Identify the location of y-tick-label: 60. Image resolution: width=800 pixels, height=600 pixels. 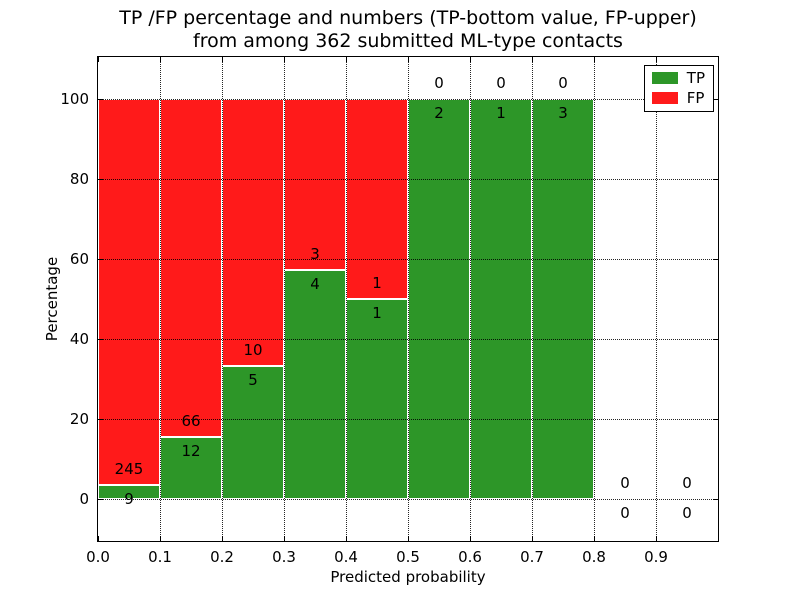
(79, 259).